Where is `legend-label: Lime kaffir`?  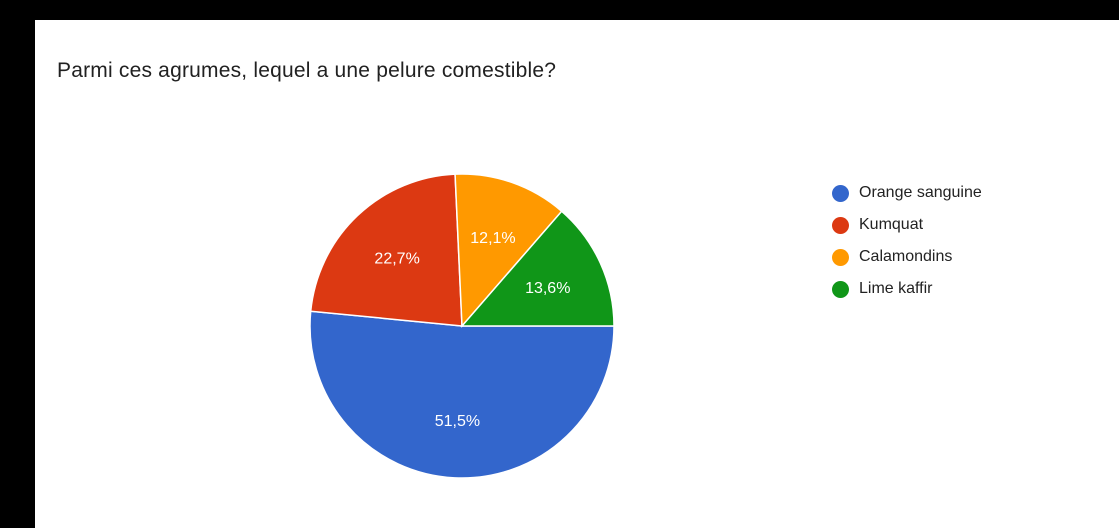 legend-label: Lime kaffir is located at coordinates (896, 288).